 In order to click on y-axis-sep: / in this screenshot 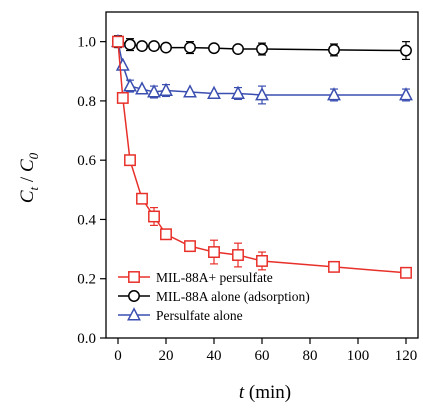, I will do `click(27, 179)`.